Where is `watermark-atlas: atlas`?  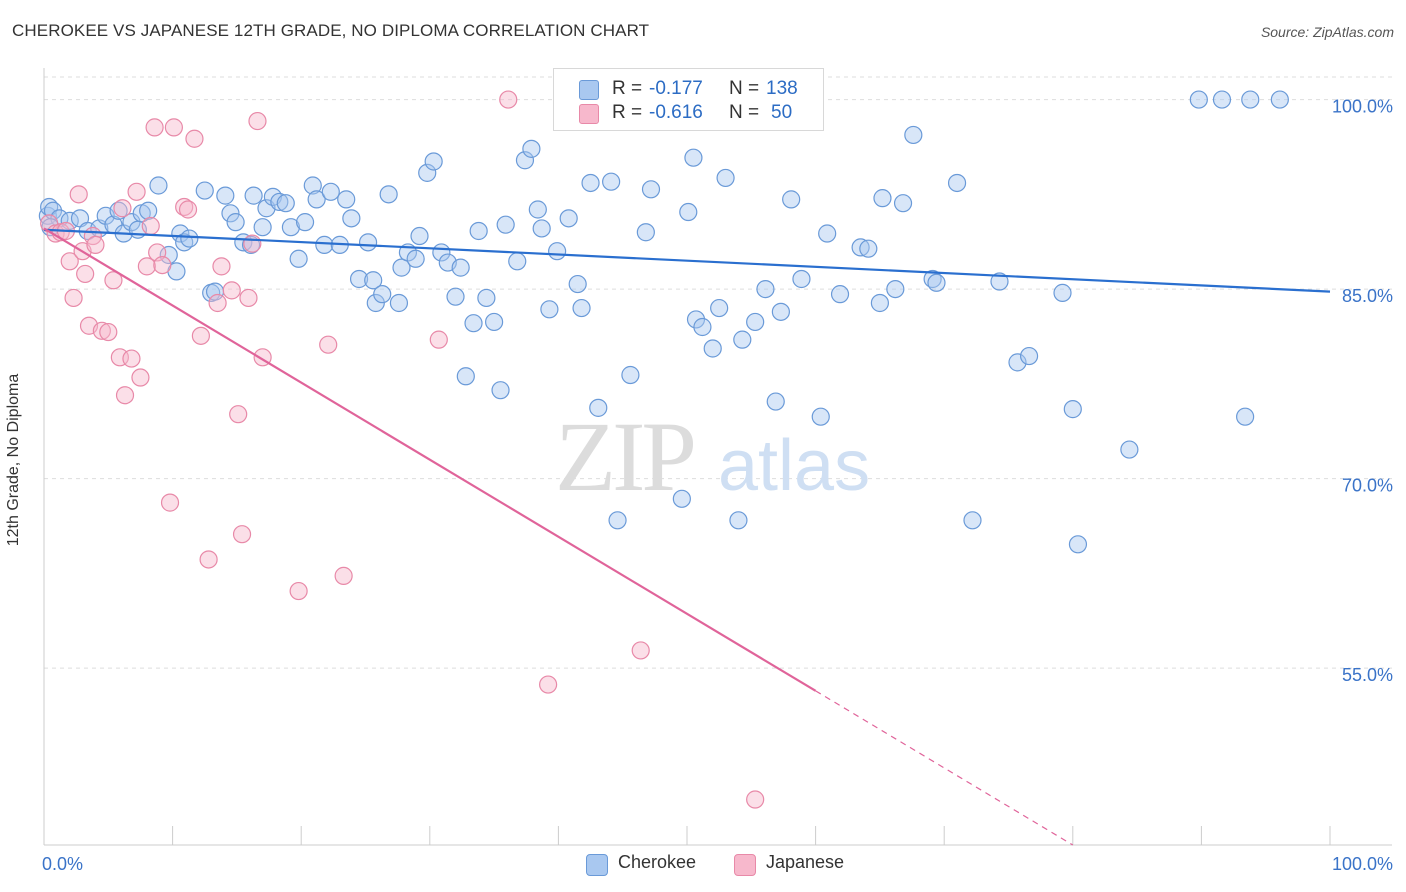
watermark-atlas: atlas is located at coordinates (794, 466).